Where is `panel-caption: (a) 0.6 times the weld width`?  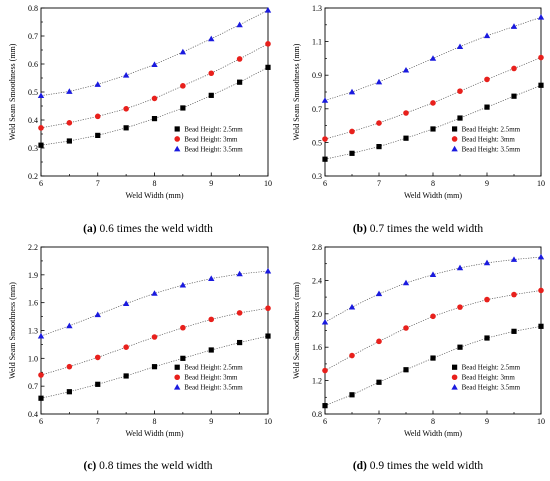 panel-caption: (a) 0.6 times the weld width is located at coordinates (148, 229).